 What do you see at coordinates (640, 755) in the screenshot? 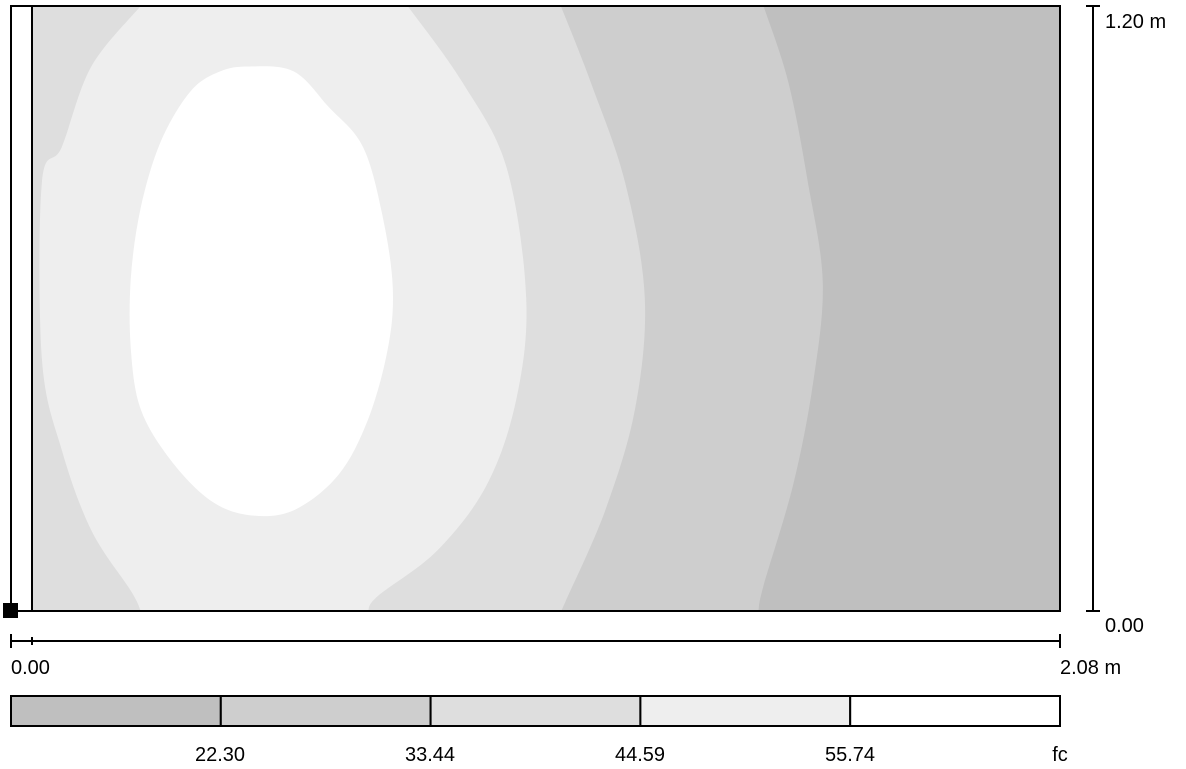
I see `legend-threshold-label: 44.59` at bounding box center [640, 755].